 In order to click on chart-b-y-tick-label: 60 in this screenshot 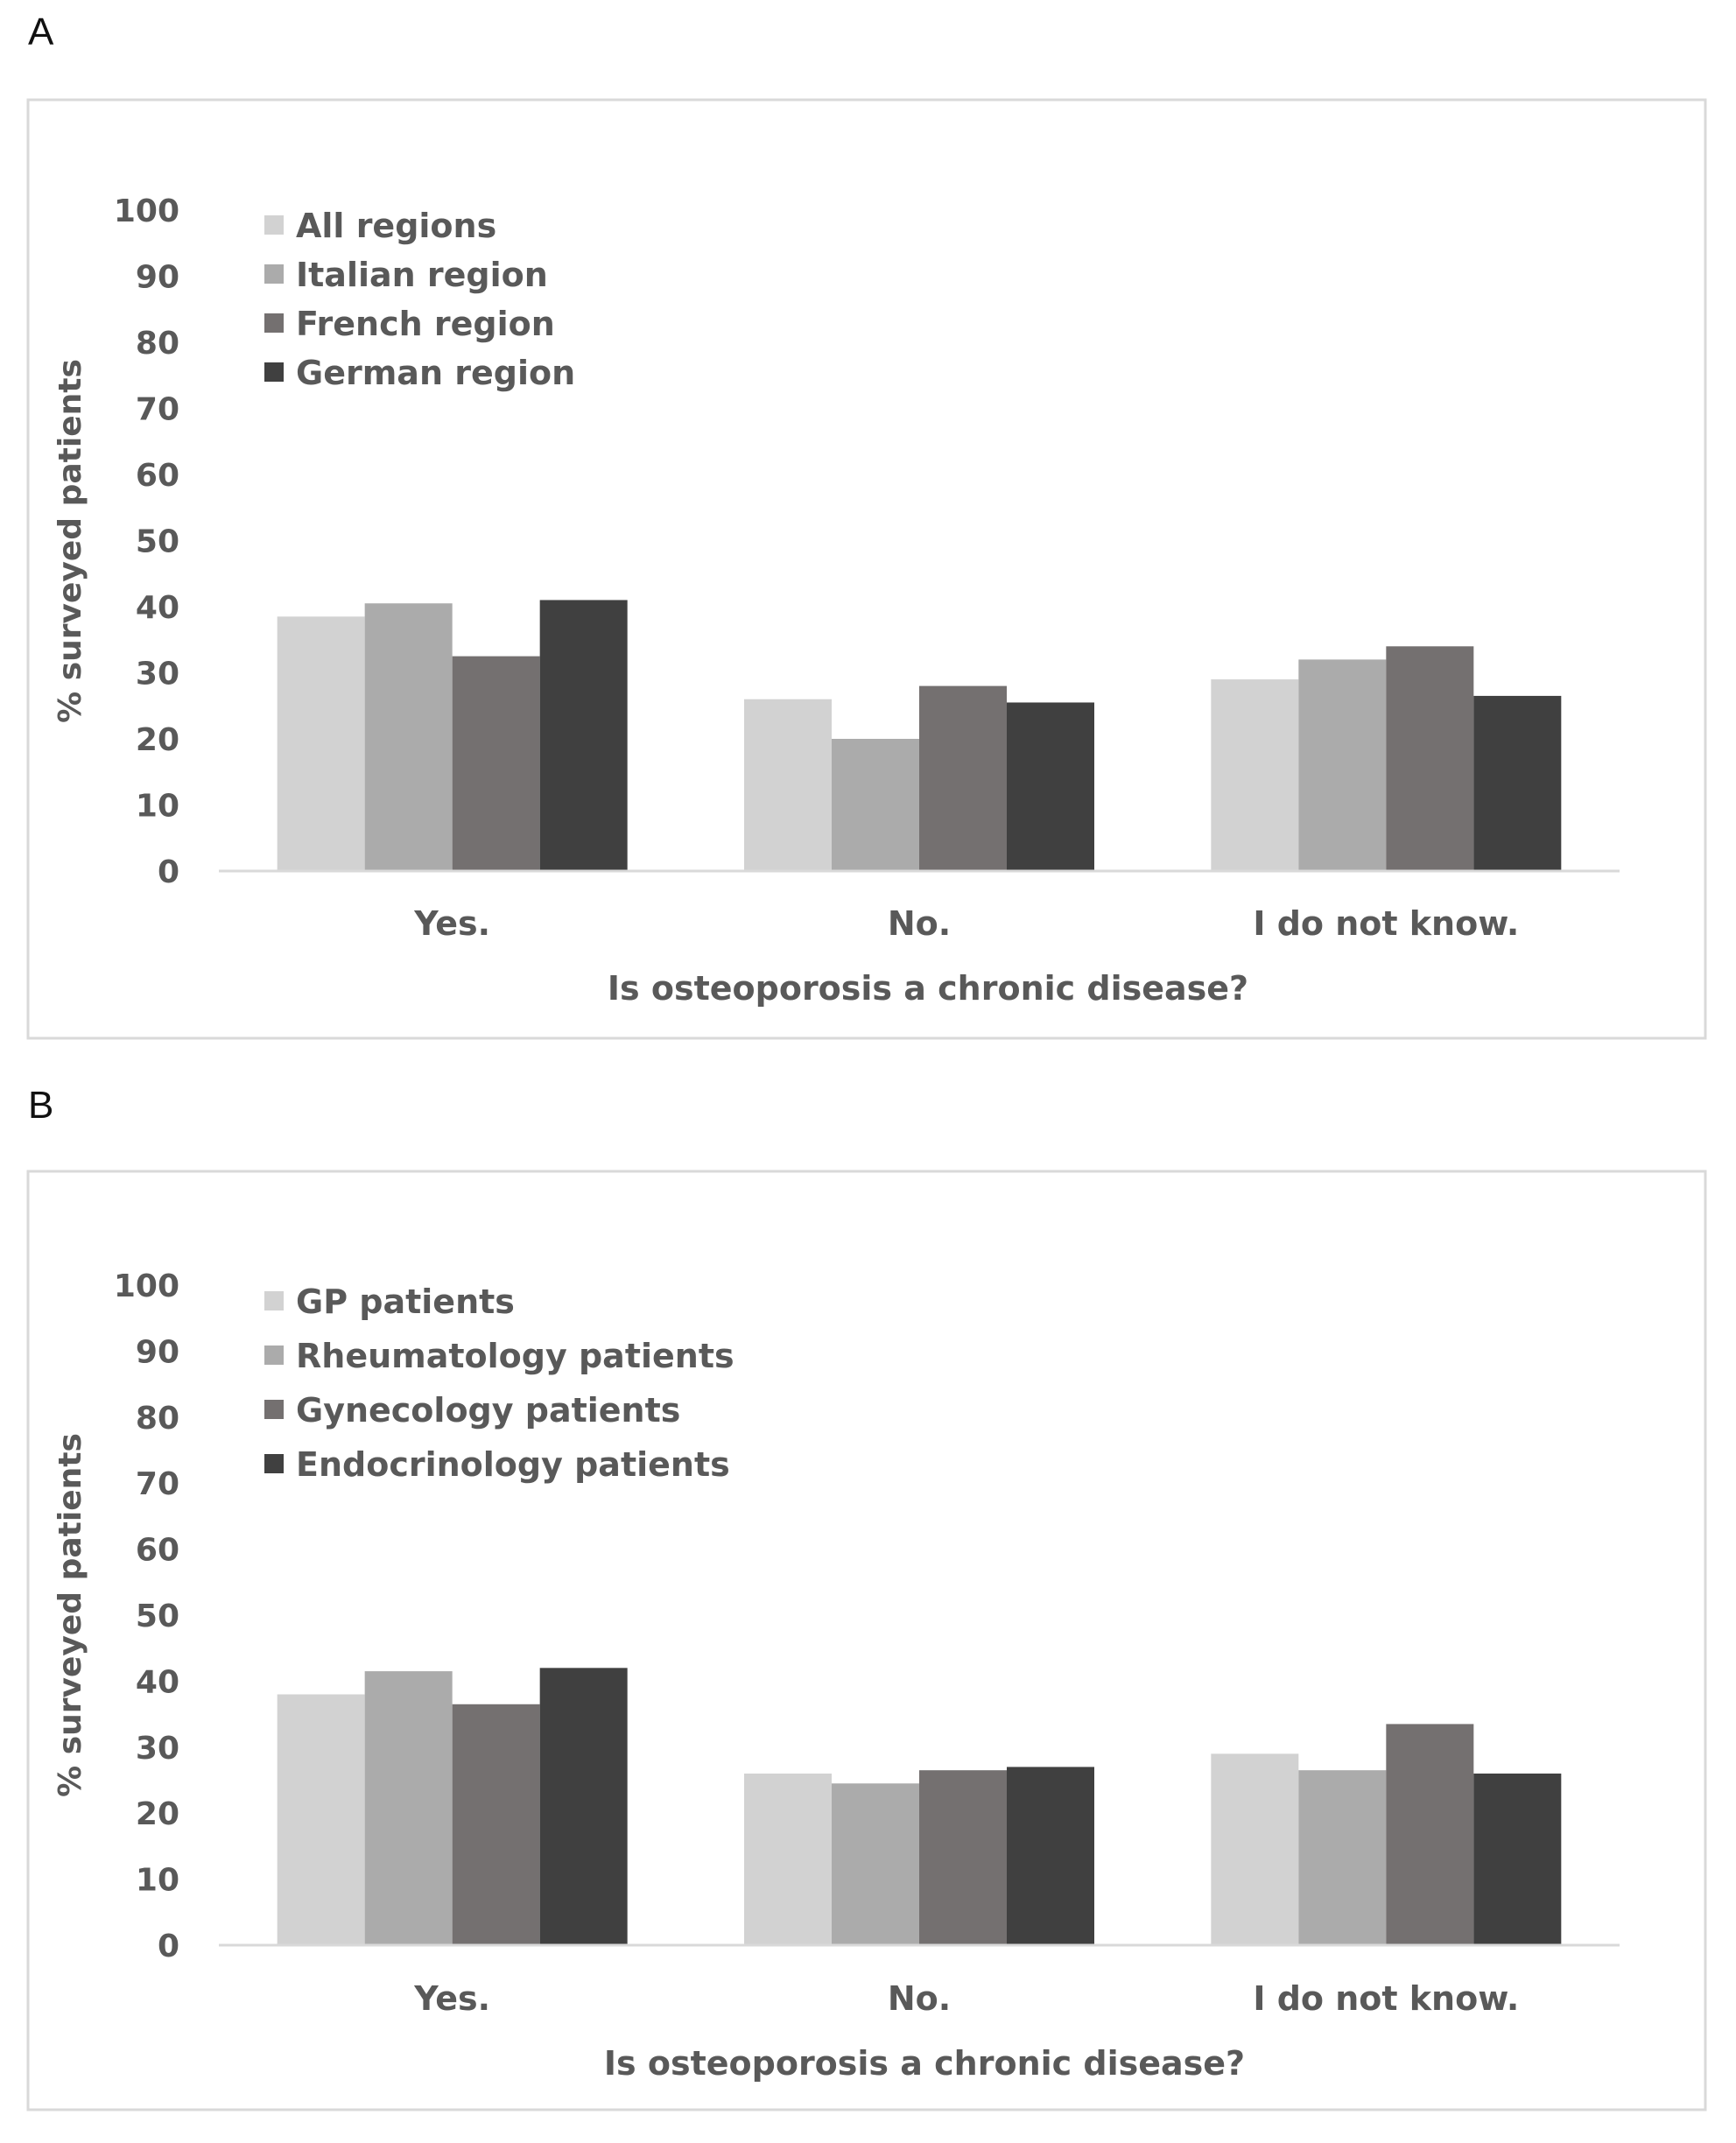, I will do `click(157, 1551)`.